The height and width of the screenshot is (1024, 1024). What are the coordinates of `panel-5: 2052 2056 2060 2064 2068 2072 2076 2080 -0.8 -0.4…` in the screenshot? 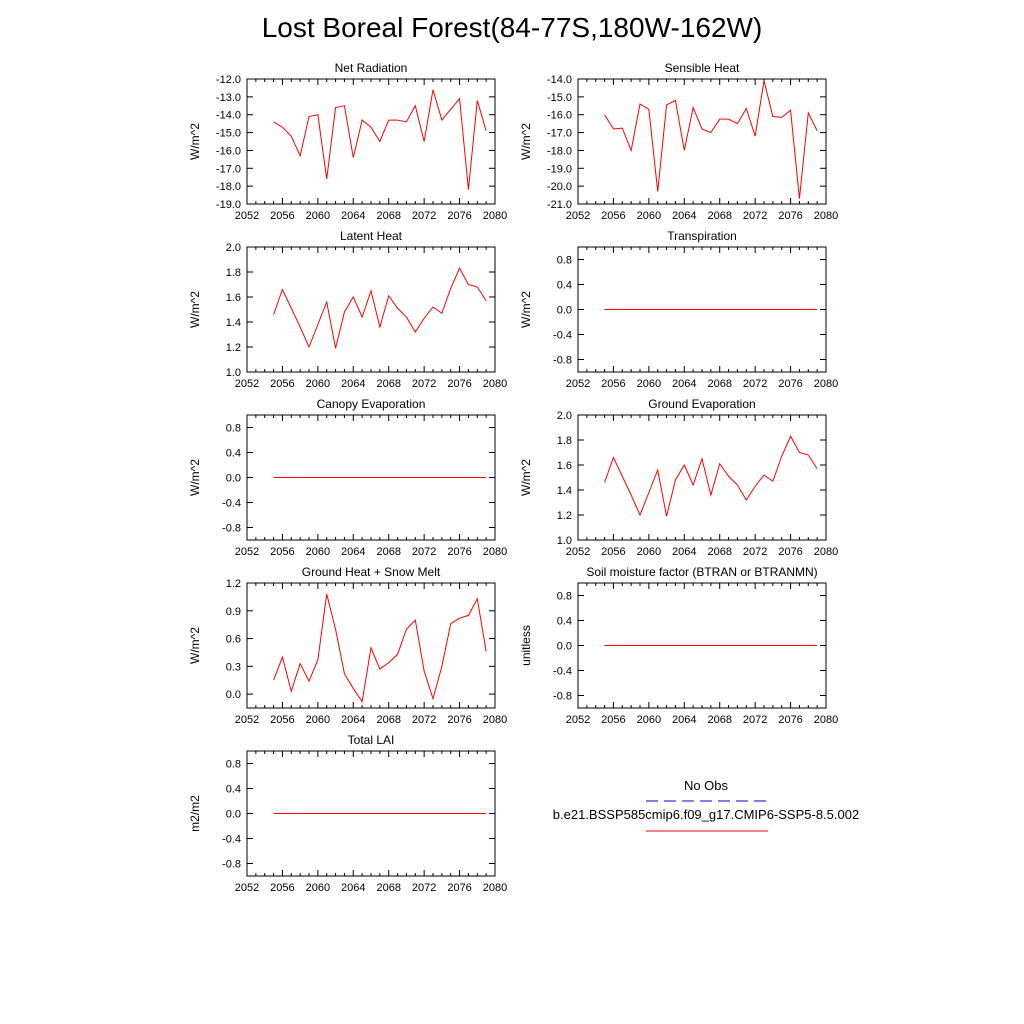 It's located at (347, 477).